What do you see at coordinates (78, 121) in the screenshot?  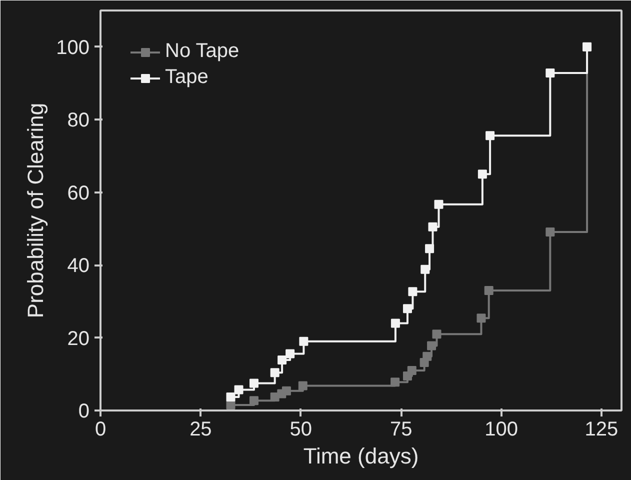 I see `y-tick-label: 80` at bounding box center [78, 121].